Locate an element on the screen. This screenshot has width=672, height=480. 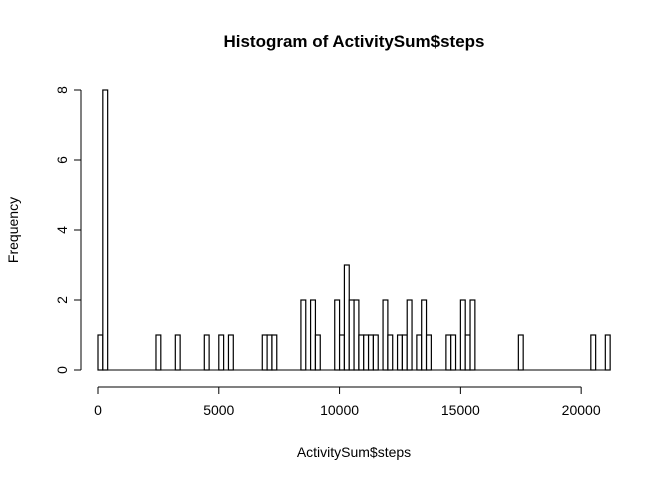
x-tick-label: 15000 is located at coordinates (460, 410).